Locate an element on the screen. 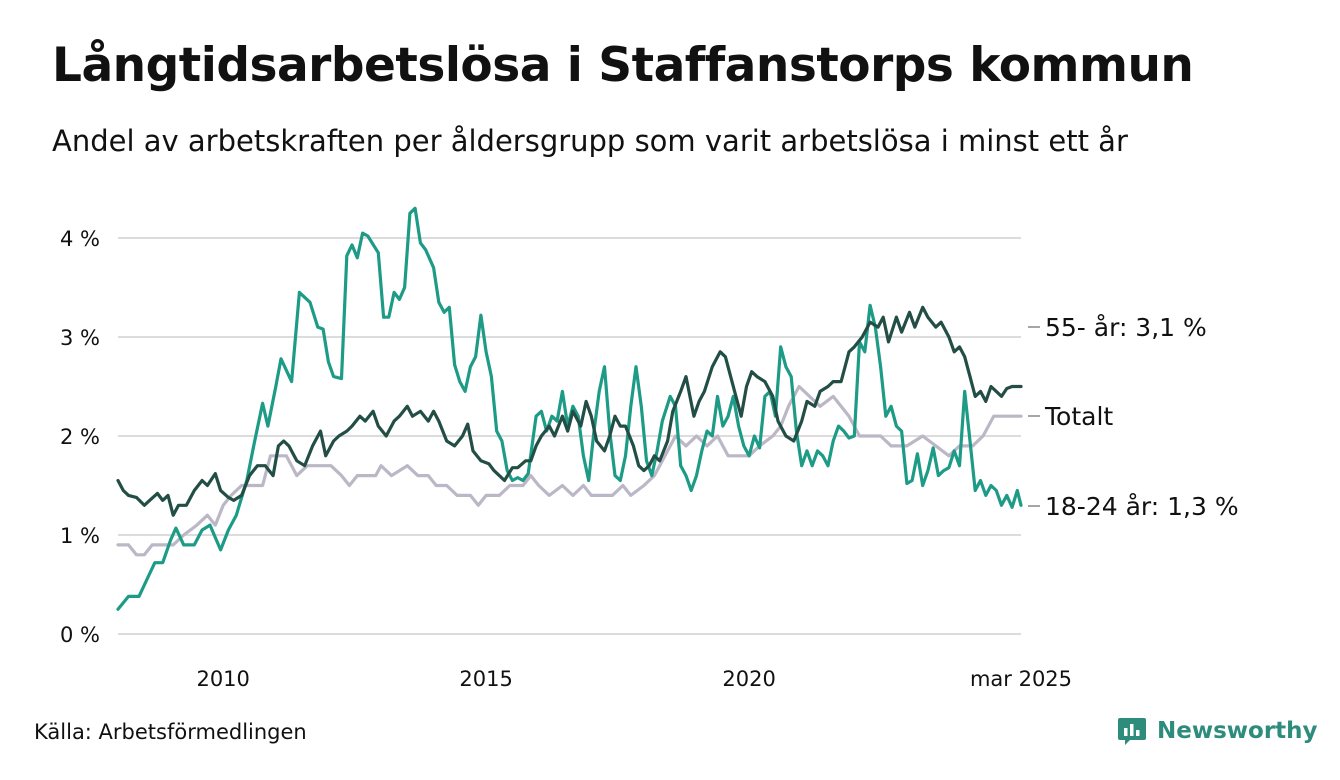 The width and height of the screenshot is (1340, 780). x-axis-ticks: 2010 2015 2020 mar 2025 is located at coordinates (634, 679).